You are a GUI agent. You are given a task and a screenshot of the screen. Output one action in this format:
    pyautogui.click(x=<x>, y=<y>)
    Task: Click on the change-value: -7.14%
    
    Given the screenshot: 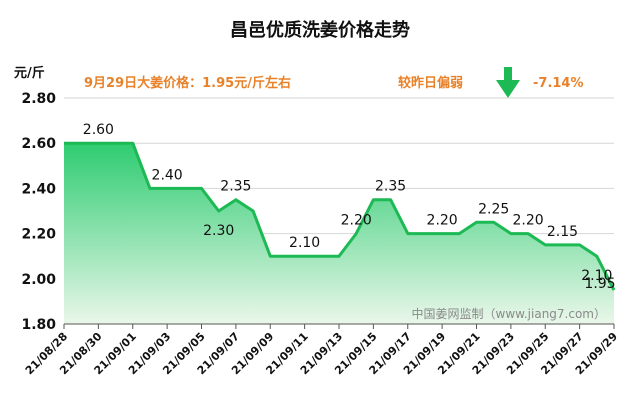 What is the action you would take?
    pyautogui.click(x=558, y=83)
    